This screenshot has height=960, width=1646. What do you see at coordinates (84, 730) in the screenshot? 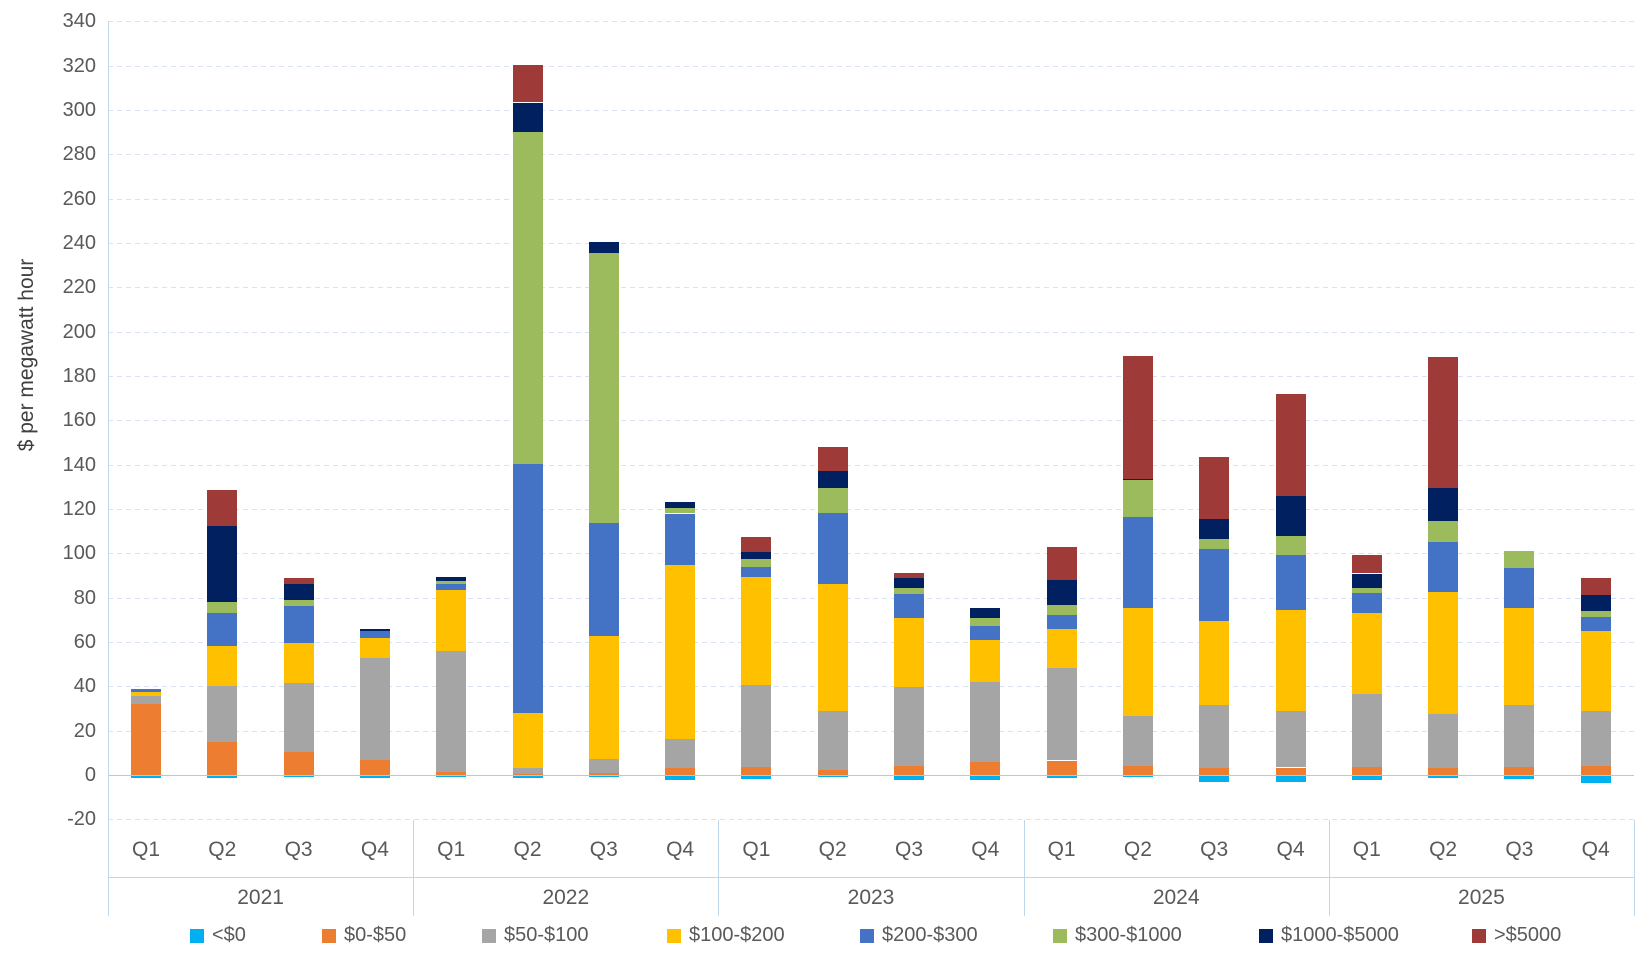
I see `y-tick-label: 20` at bounding box center [84, 730].